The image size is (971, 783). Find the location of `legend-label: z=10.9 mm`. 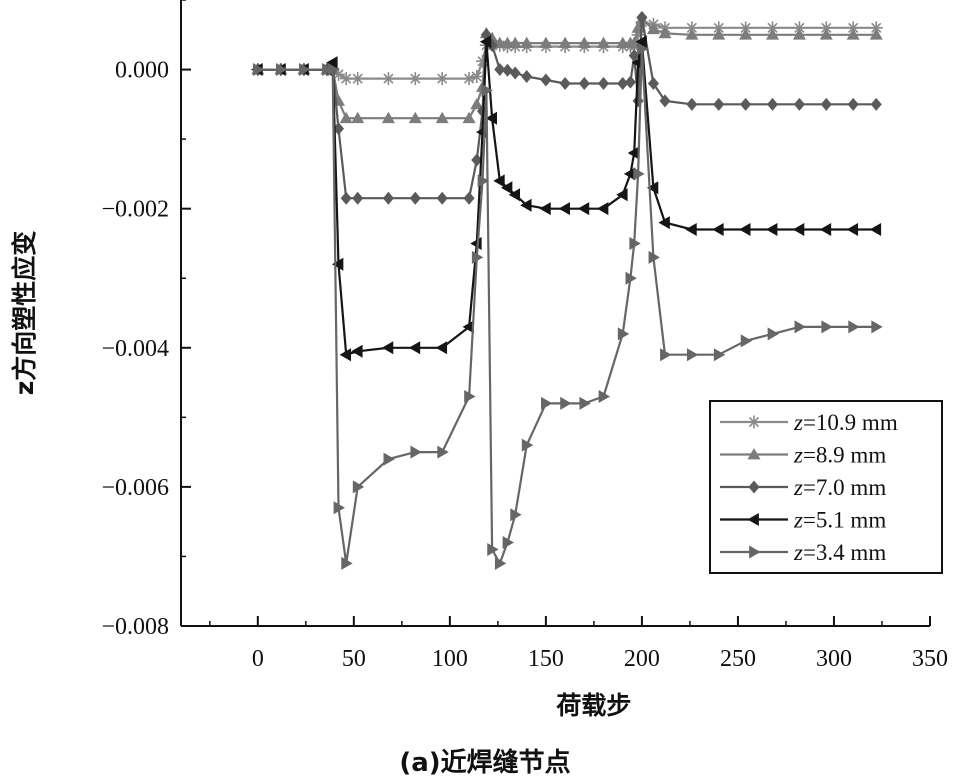

legend-label: z=10.9 mm is located at coordinates (845, 422).